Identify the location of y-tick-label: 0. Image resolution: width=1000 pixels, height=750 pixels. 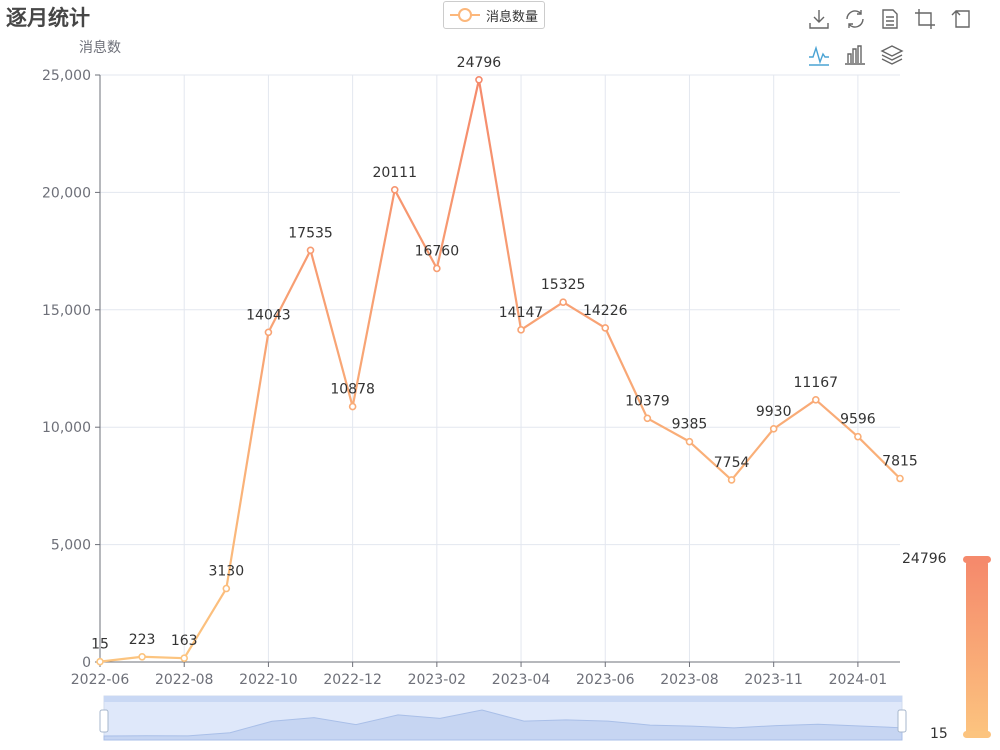
(86, 663).